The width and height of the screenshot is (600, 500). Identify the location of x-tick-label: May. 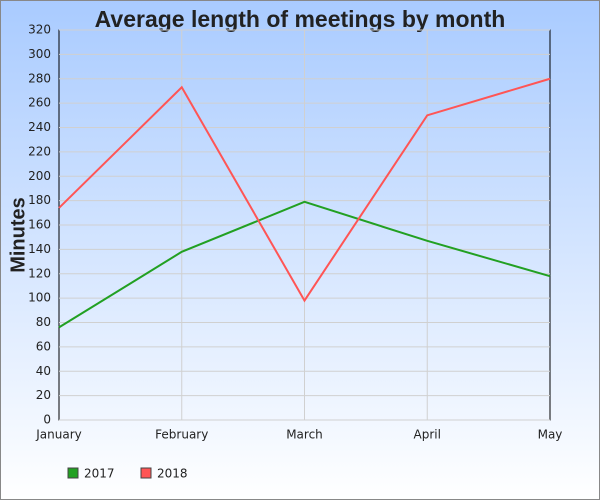
(550, 435).